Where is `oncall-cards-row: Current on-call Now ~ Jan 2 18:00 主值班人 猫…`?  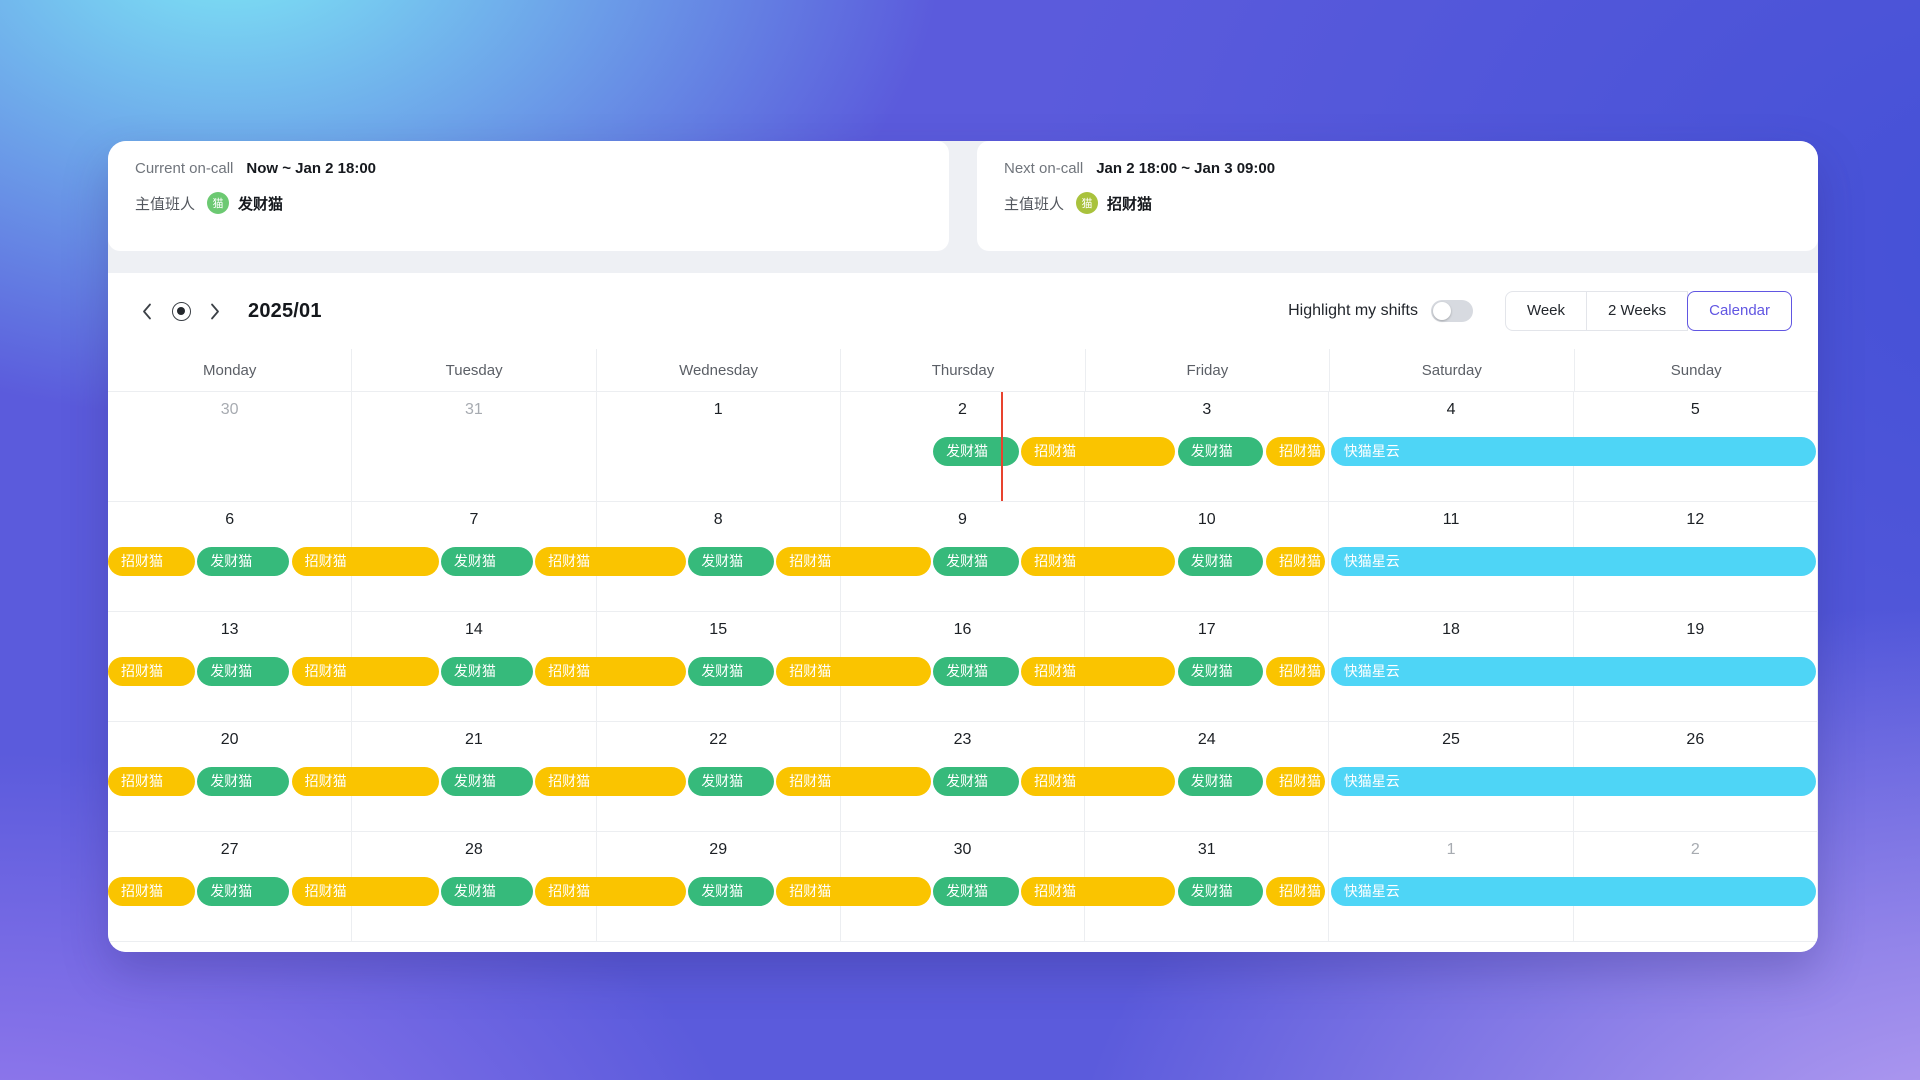
oncall-cards-row: Current on-call Now ~ Jan 2 18:00 主值班人 猫… is located at coordinates (963, 196).